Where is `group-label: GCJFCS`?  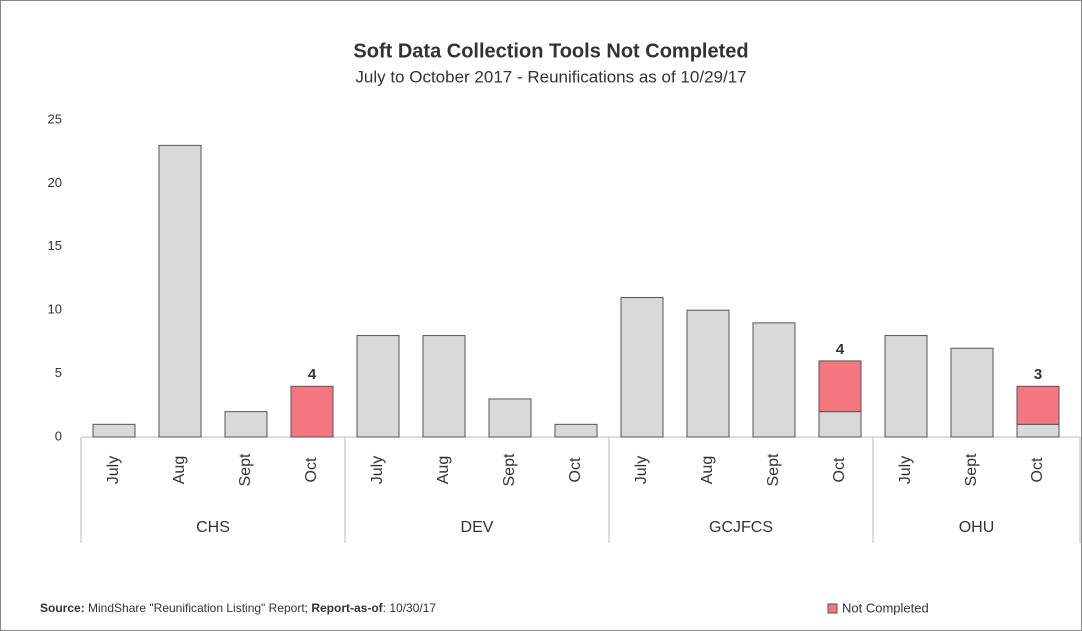
group-label: GCJFCS is located at coordinates (741, 527).